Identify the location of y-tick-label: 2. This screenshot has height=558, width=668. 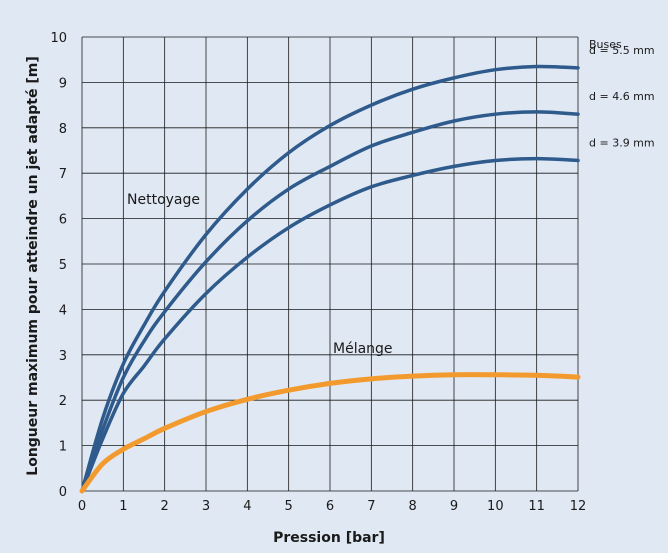
(63, 401).